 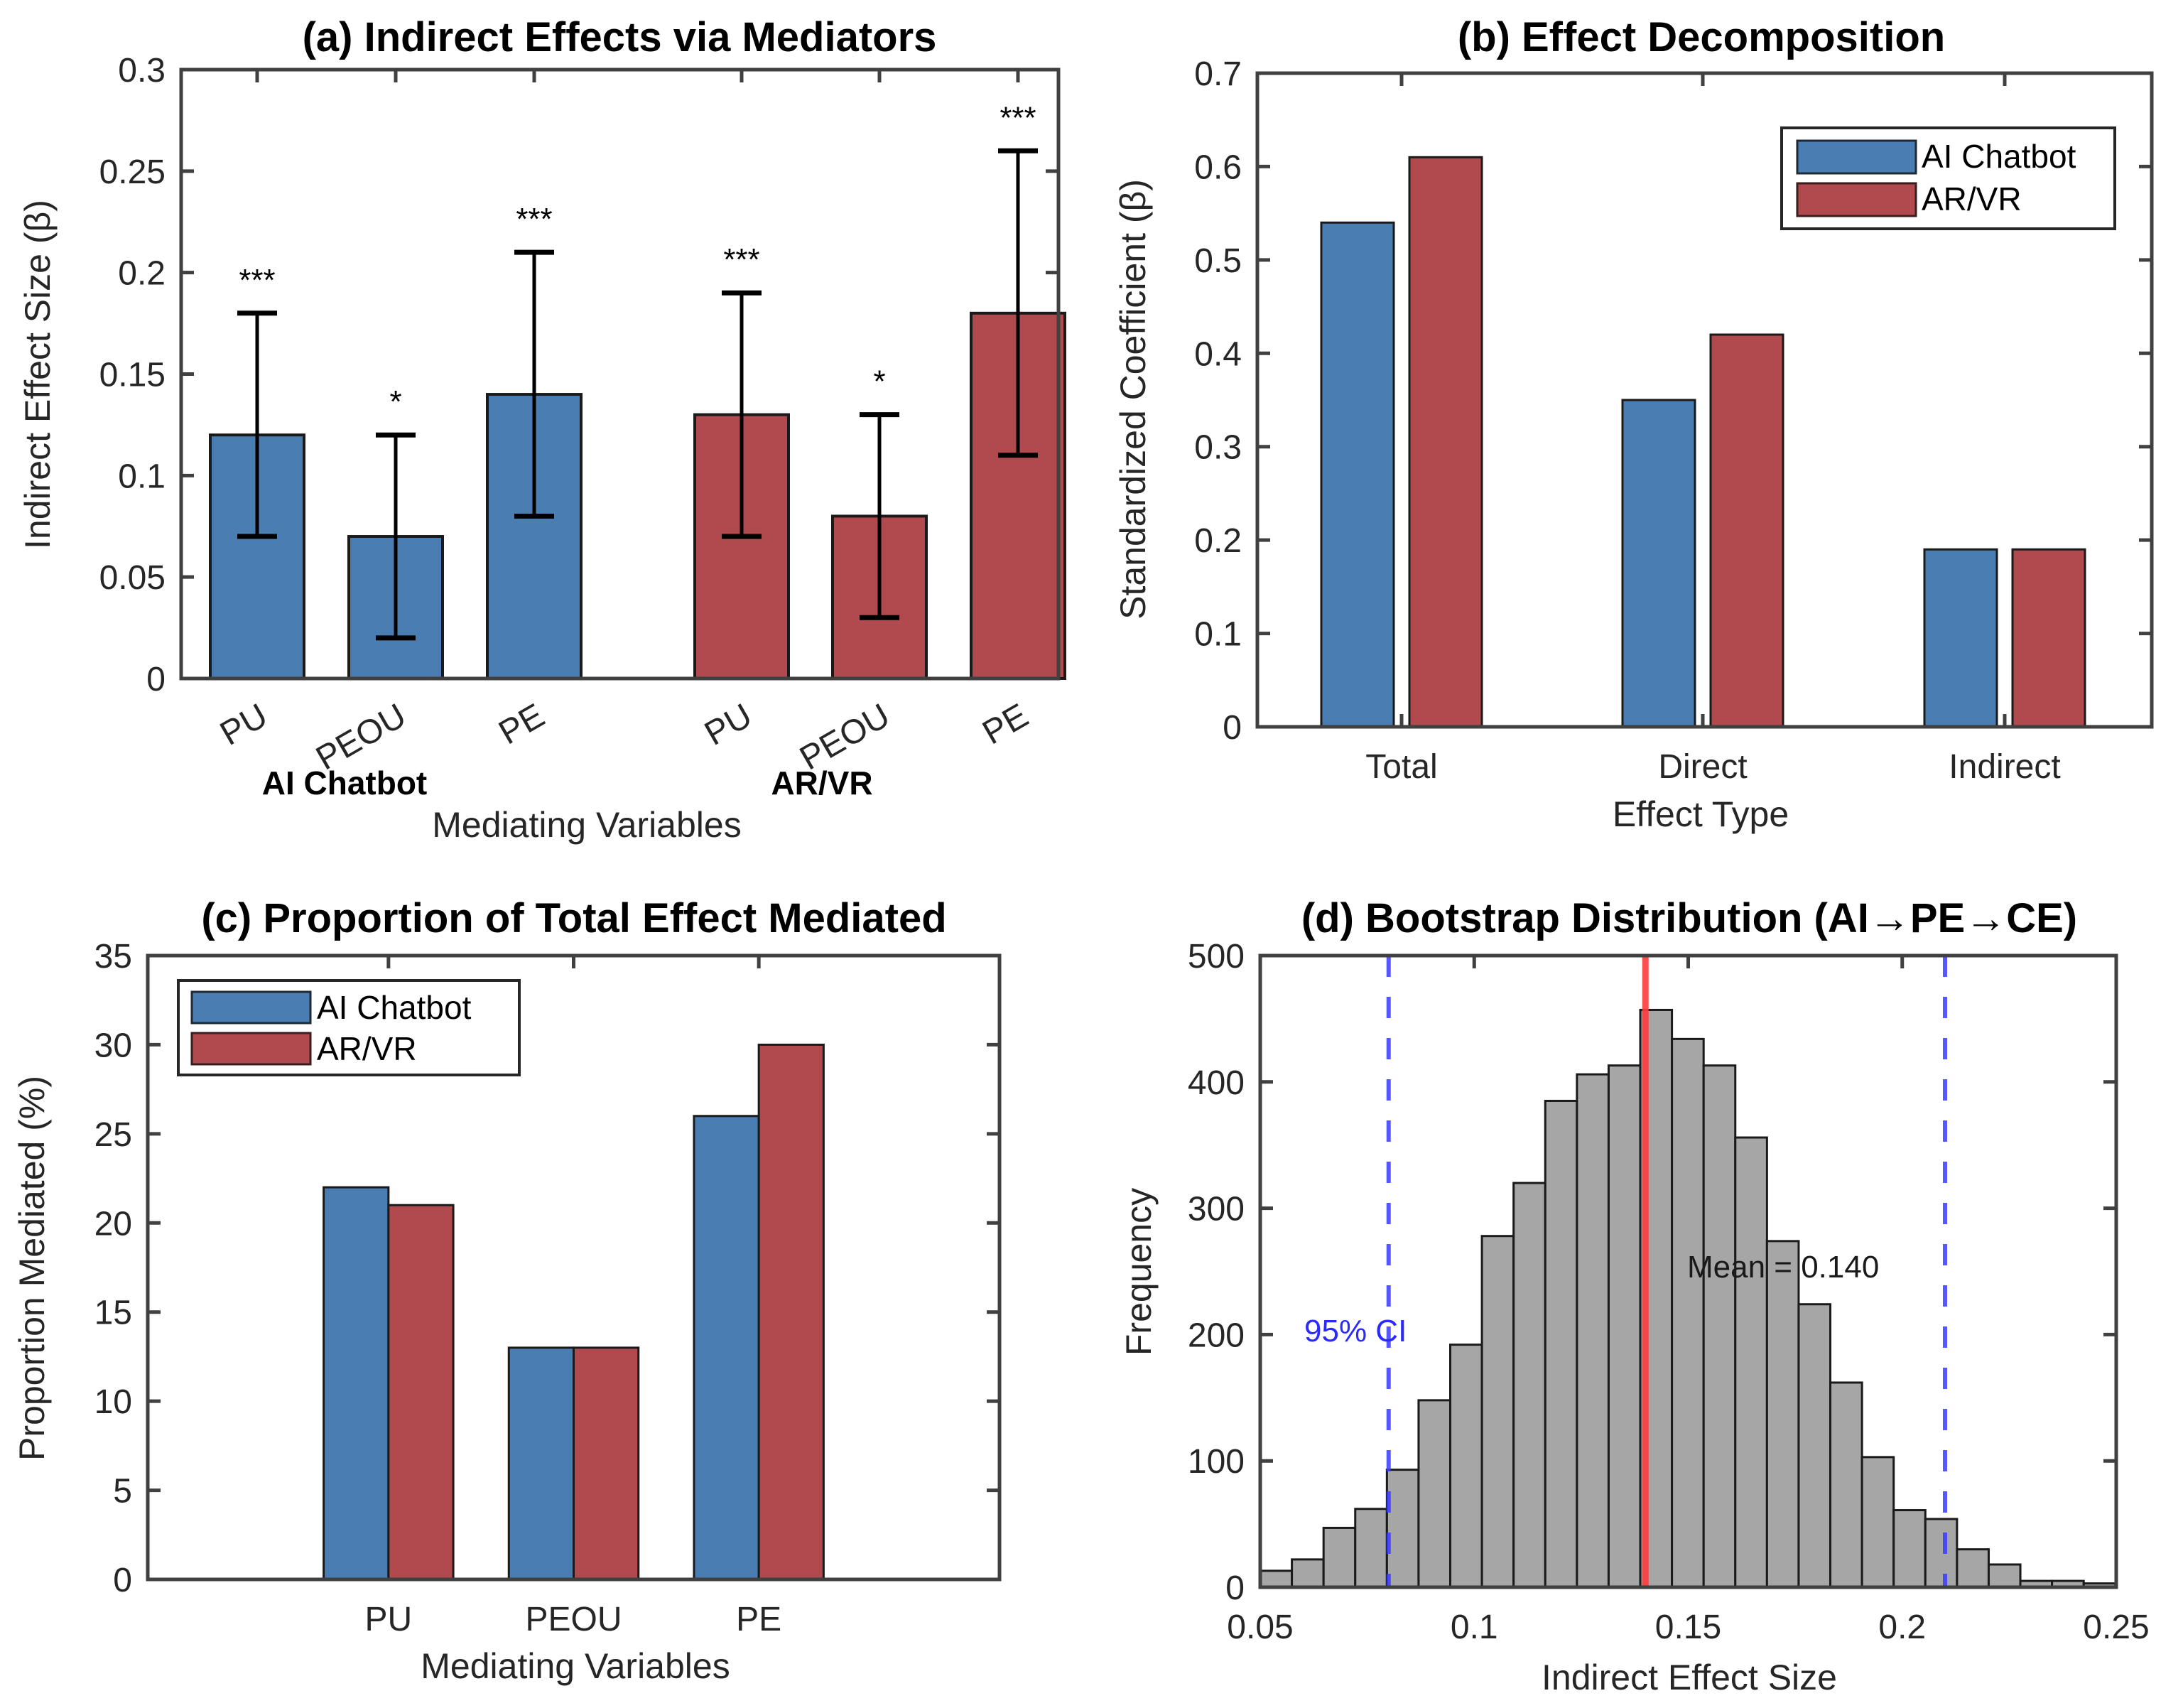 What do you see at coordinates (1356, 1331) in the screenshot?
I see `panel-d-ci-label: 95% CI` at bounding box center [1356, 1331].